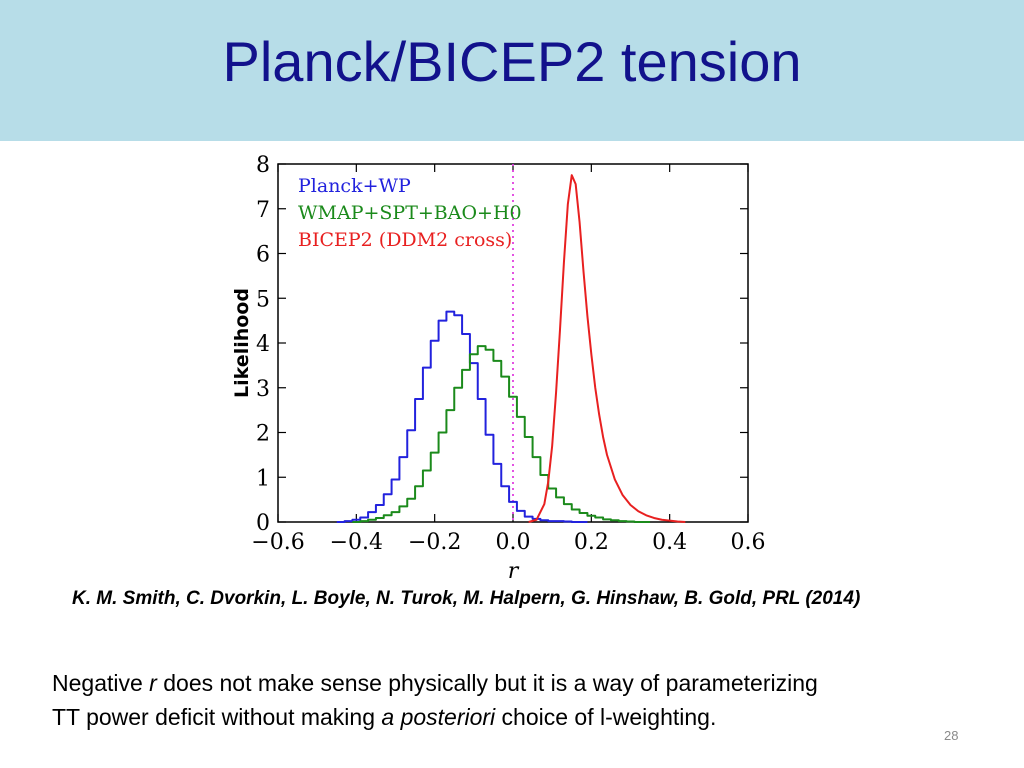 Image resolution: width=1024 pixels, height=768 pixels. What do you see at coordinates (217, 717) in the screenshot?
I see `note-text: TT power deficit without making` at bounding box center [217, 717].